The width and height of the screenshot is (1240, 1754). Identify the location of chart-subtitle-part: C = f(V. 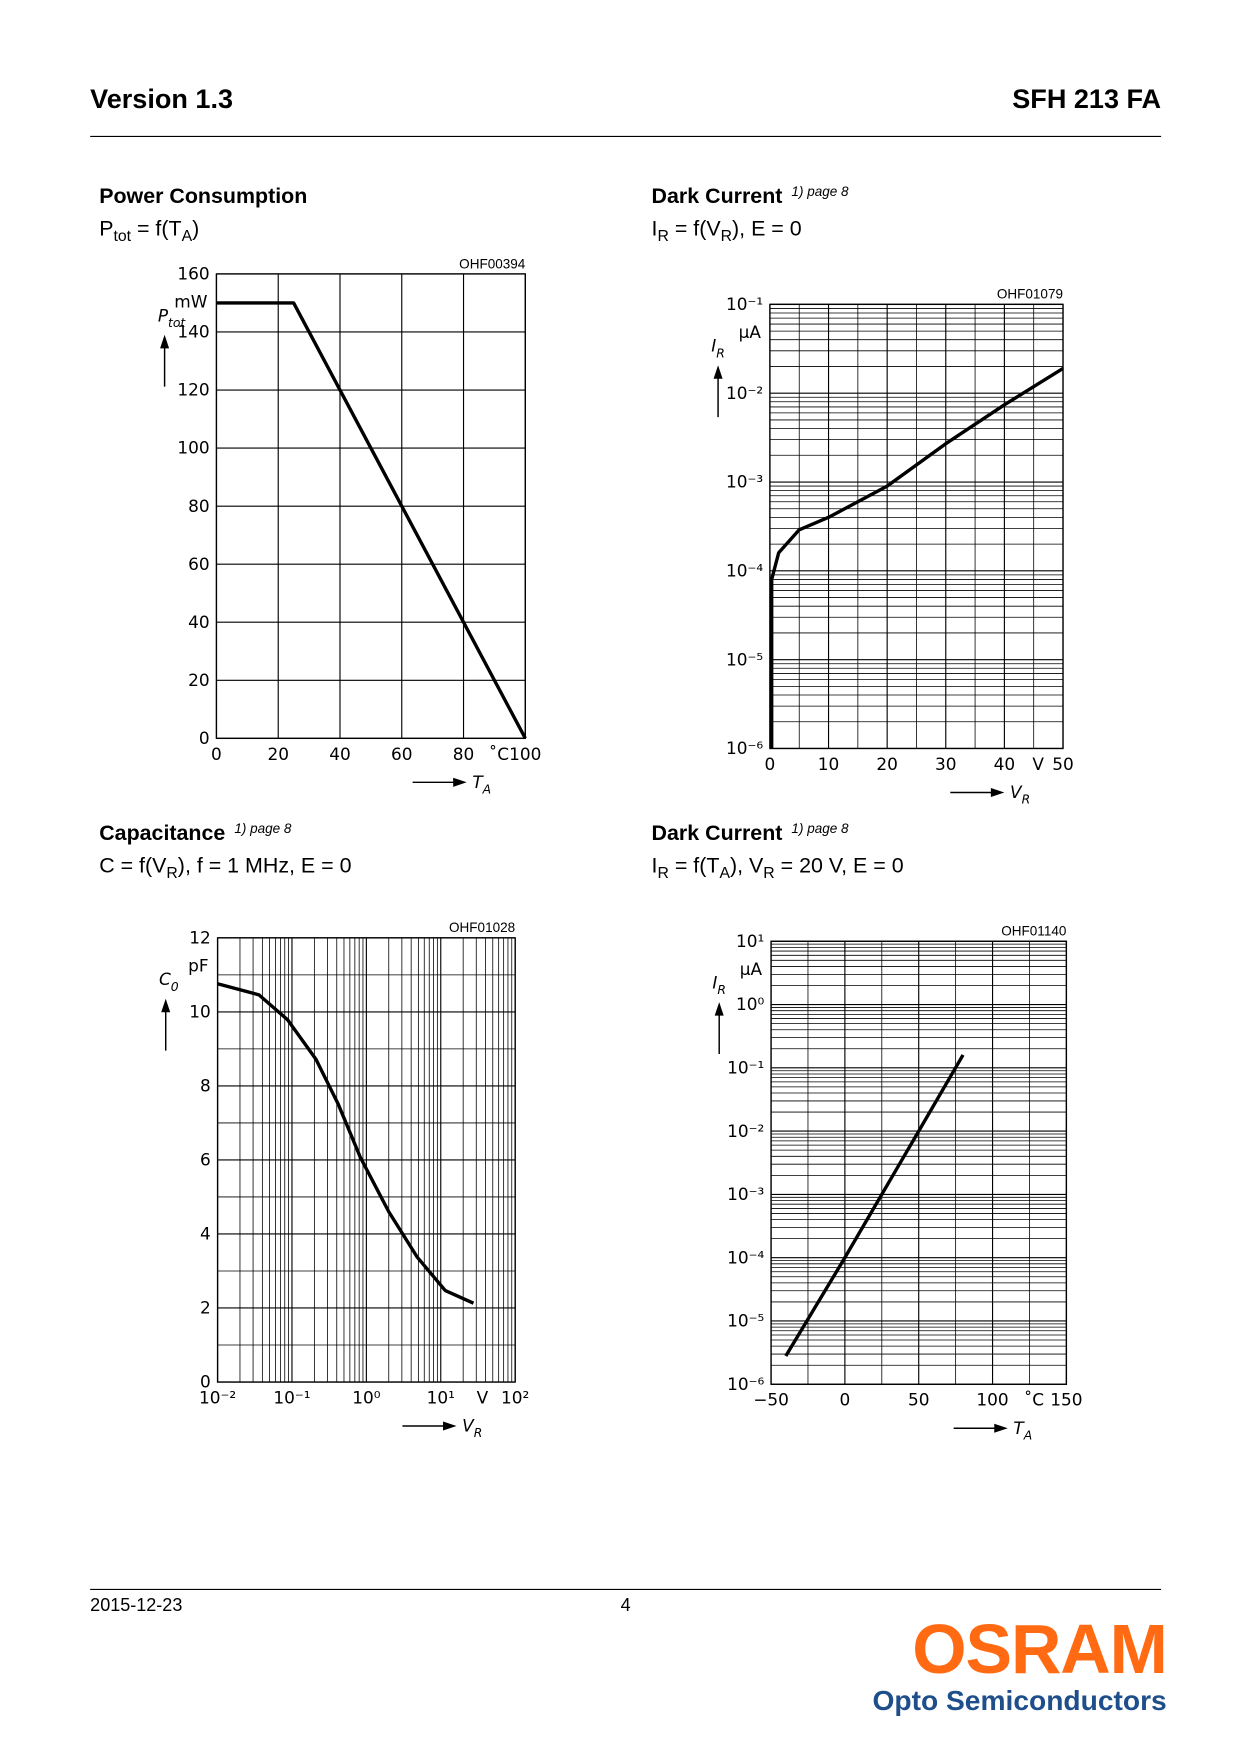
(133, 865).